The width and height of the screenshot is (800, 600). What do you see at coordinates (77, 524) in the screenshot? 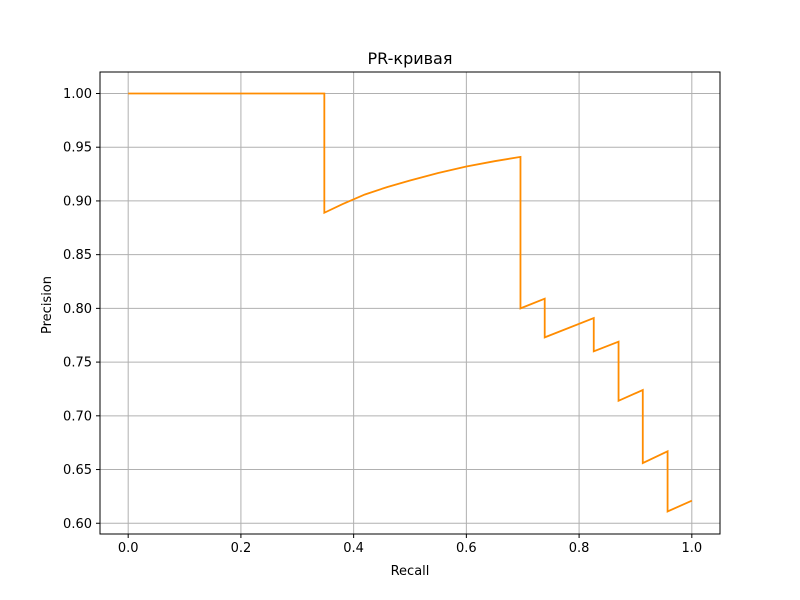
I see `y-tick-label: 0.60` at bounding box center [77, 524].